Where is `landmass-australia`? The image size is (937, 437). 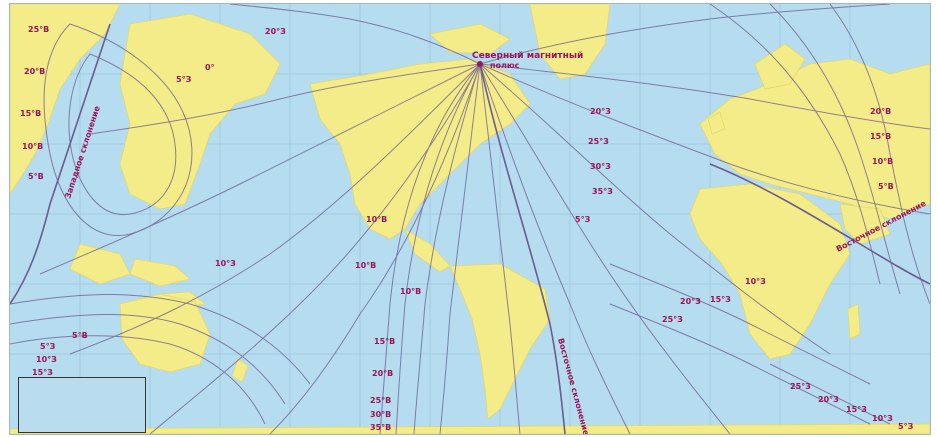
landmass-australia is located at coordinates (165, 333).